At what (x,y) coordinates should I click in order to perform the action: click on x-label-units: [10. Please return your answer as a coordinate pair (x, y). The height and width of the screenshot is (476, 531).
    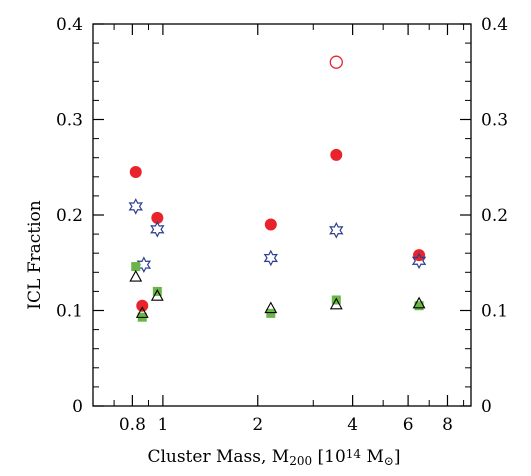
    Looking at the image, I should click on (329, 457).